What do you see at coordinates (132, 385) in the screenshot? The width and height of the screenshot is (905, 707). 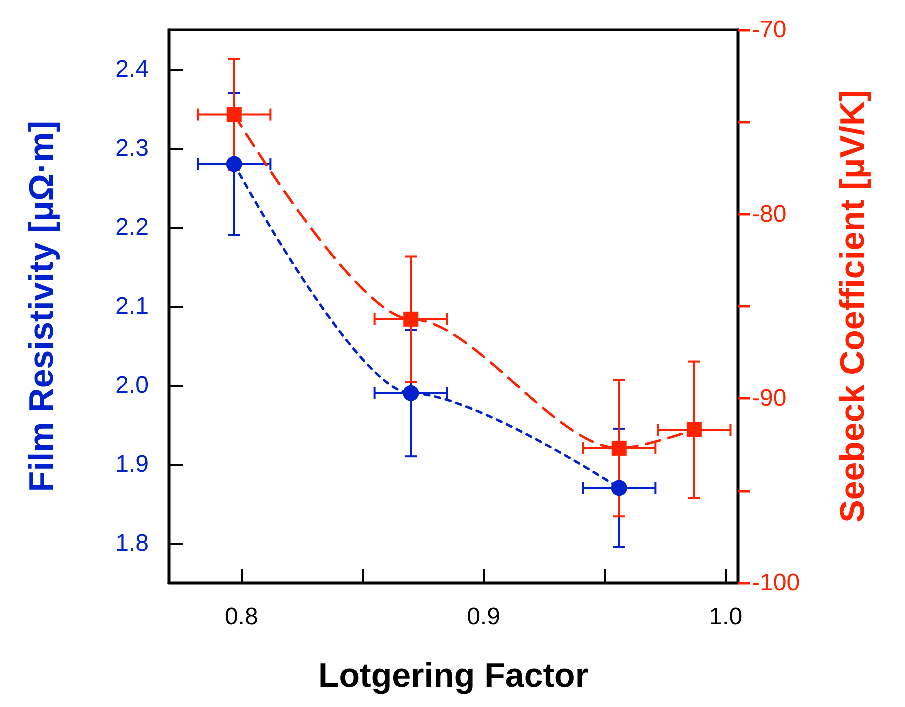 I see `y-tick-label: 2.0` at bounding box center [132, 385].